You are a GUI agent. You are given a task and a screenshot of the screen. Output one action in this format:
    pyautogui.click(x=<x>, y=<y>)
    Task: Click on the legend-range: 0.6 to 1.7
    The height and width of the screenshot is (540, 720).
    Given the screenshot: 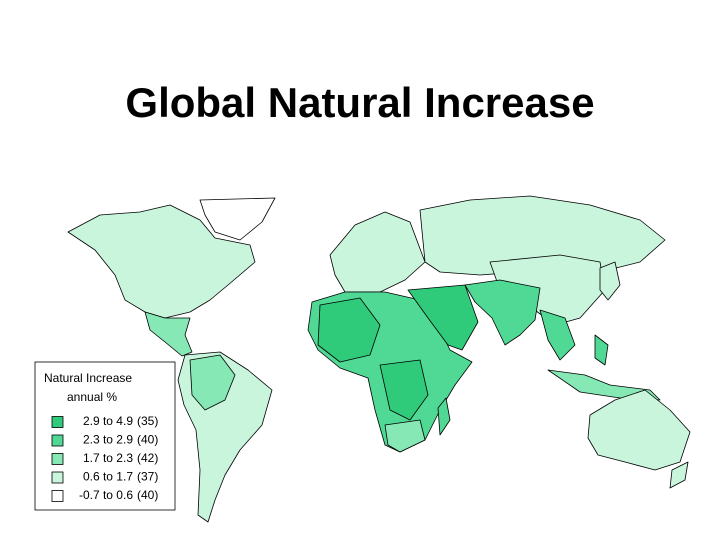 What is the action you would take?
    pyautogui.click(x=108, y=477)
    